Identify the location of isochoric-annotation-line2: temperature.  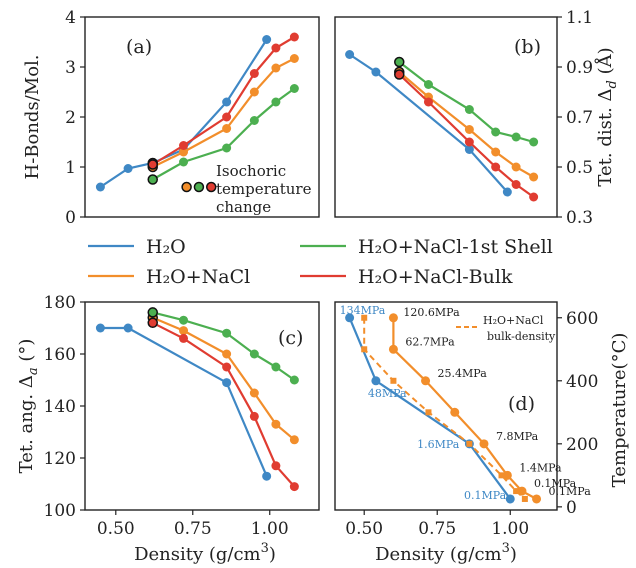
(264, 189).